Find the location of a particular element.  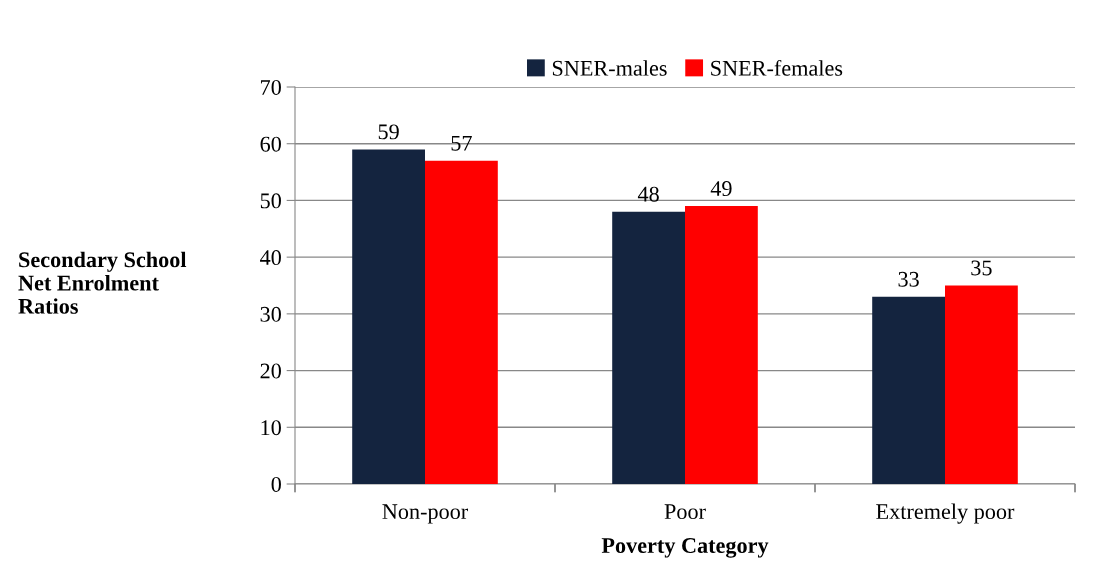

y-tick-label: 60 is located at coordinates (270, 144).